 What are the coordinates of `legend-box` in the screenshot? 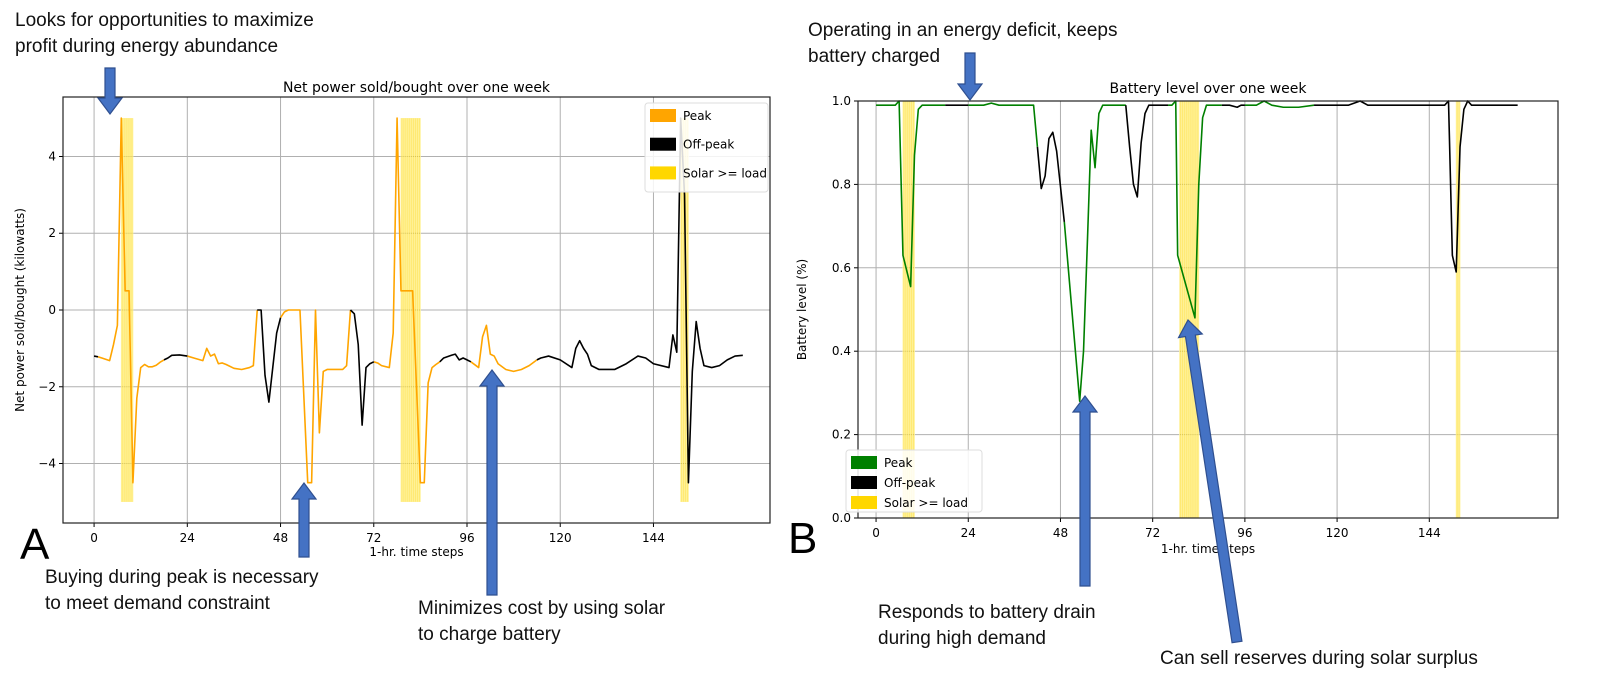 It's located at (914, 481).